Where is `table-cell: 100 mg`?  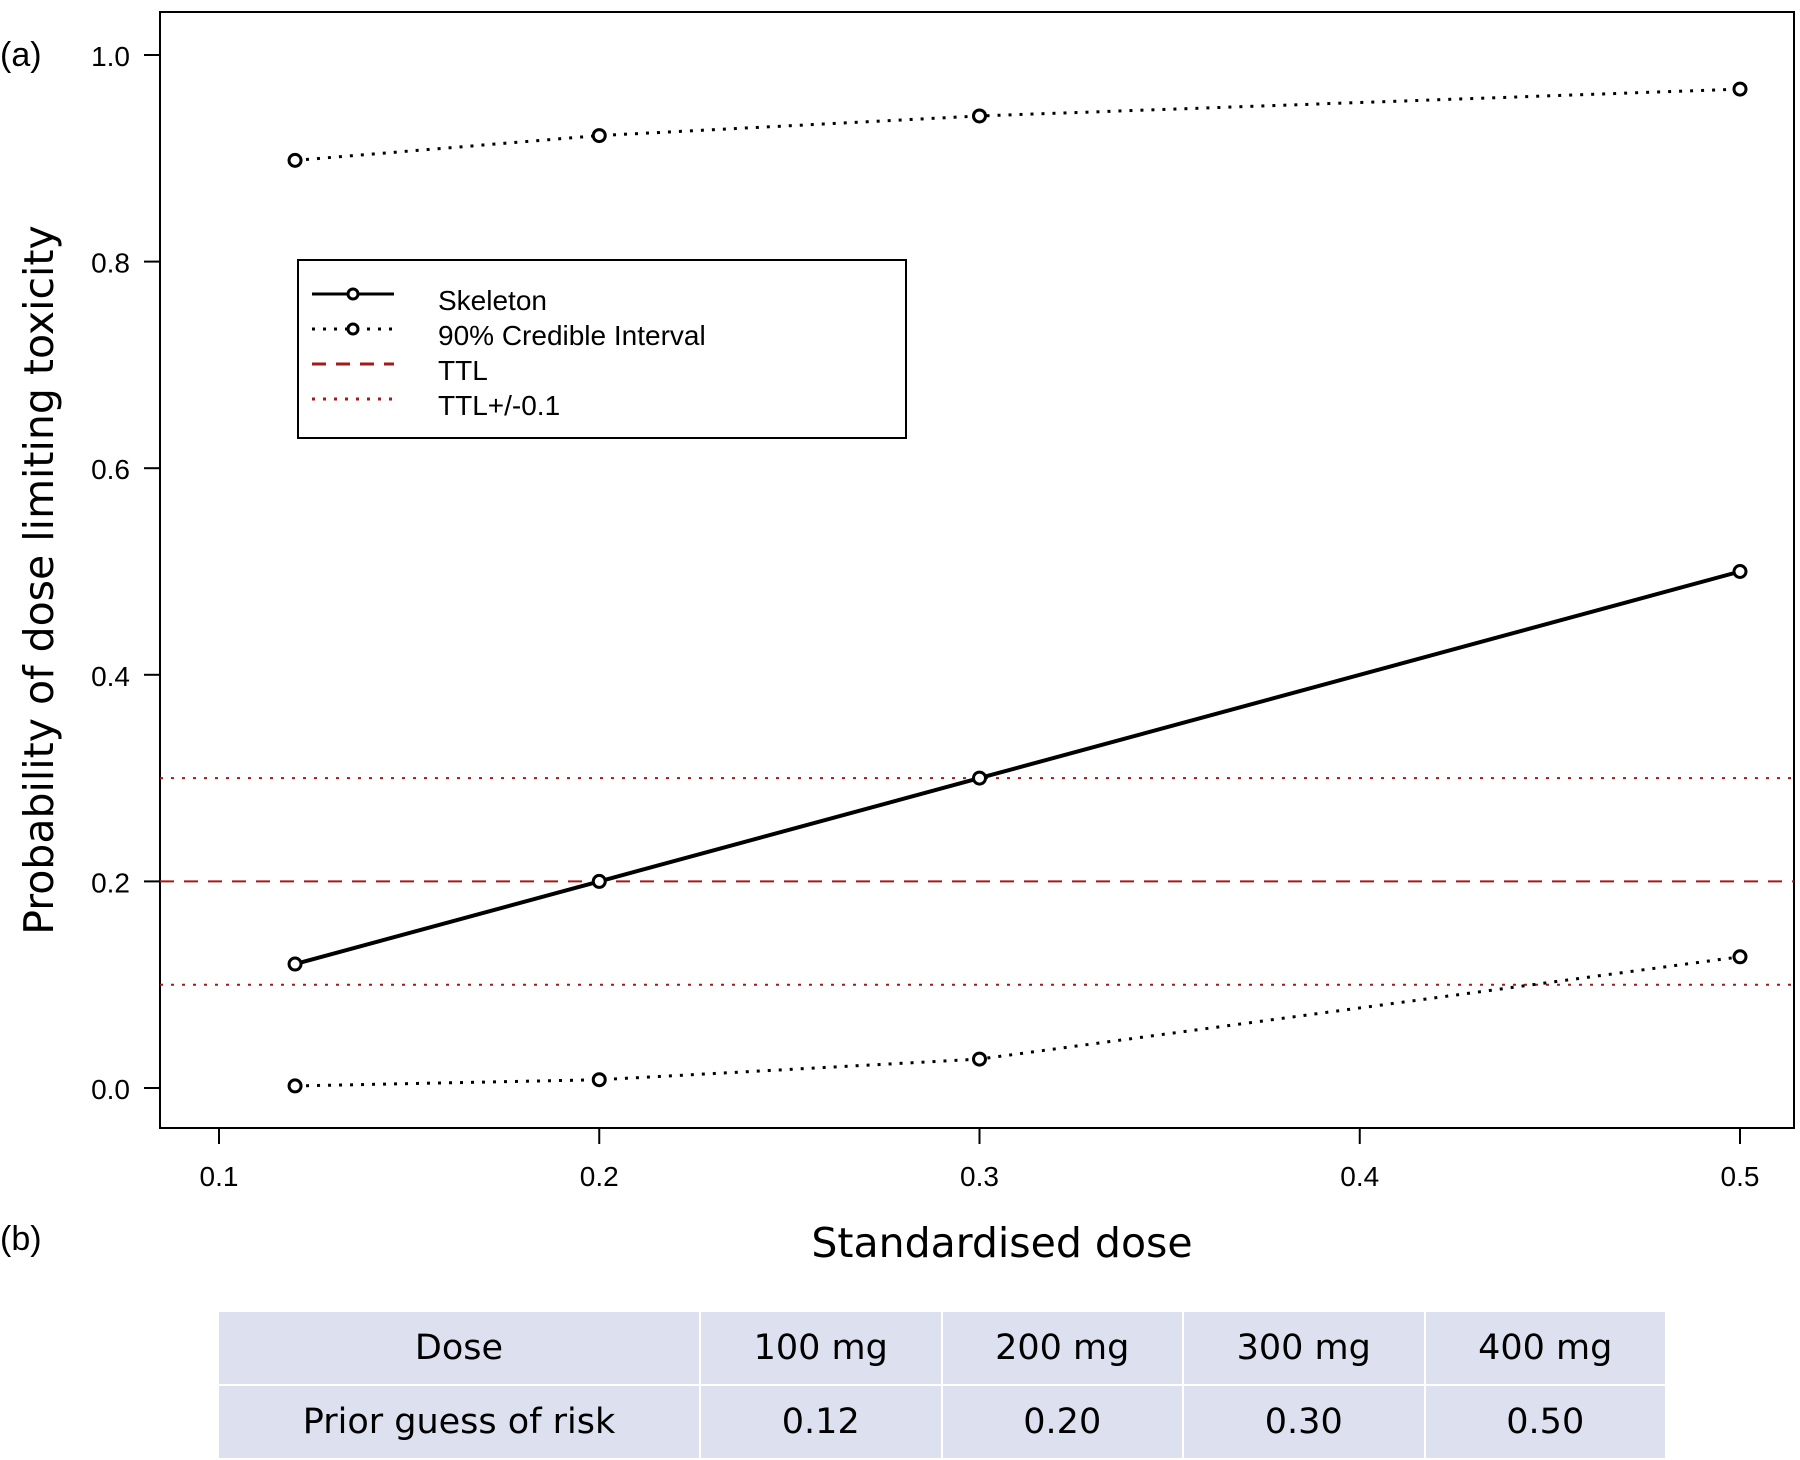 table-cell: 100 mg is located at coordinates (821, 1348).